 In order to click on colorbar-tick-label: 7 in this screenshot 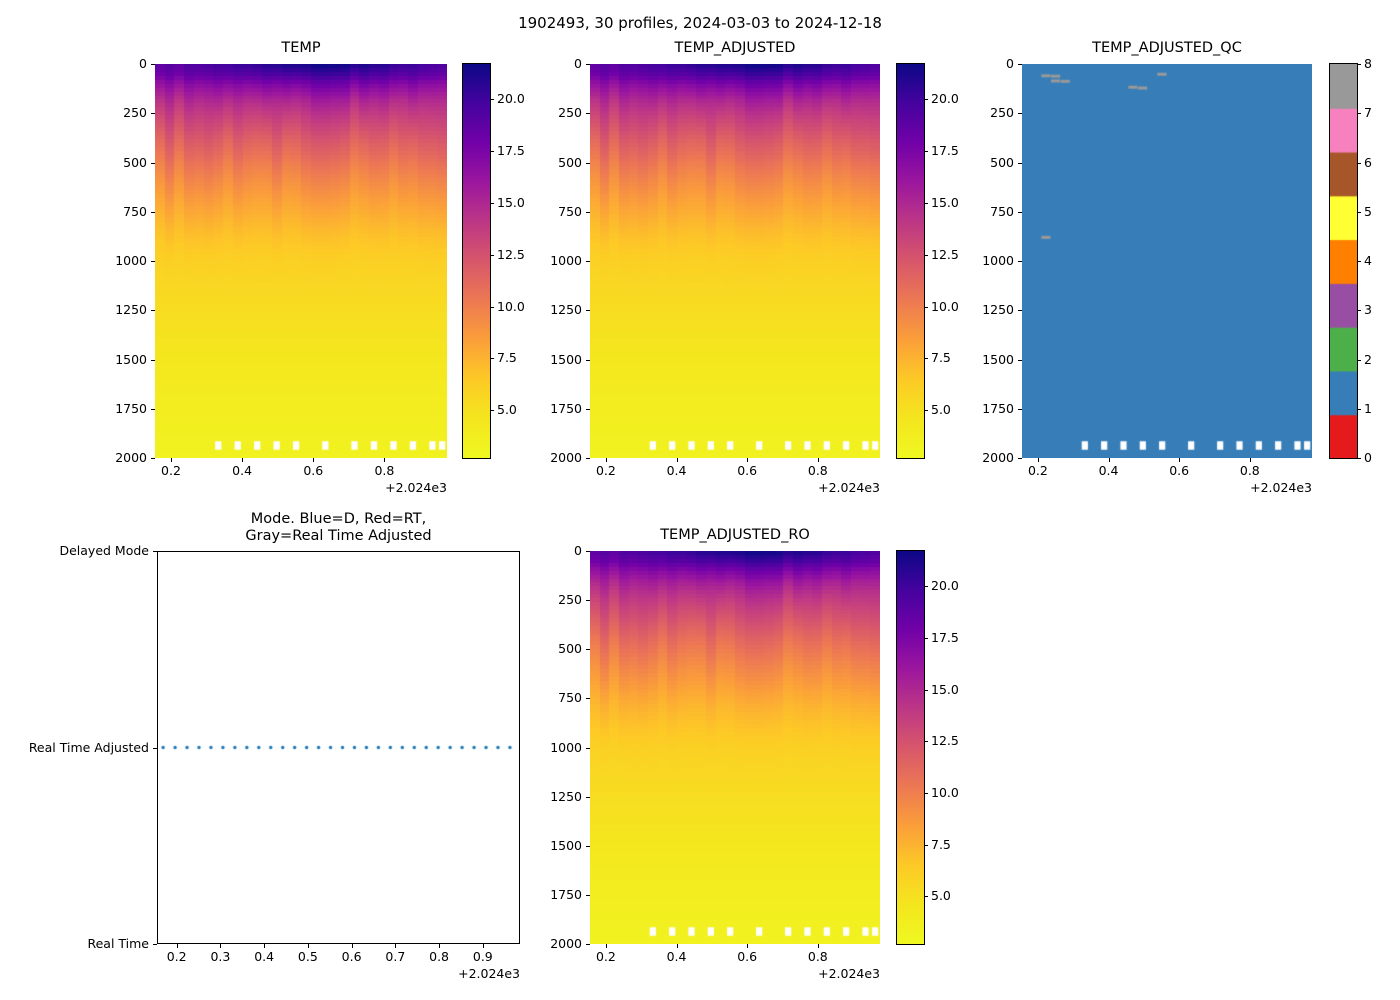, I will do `click(1368, 112)`.